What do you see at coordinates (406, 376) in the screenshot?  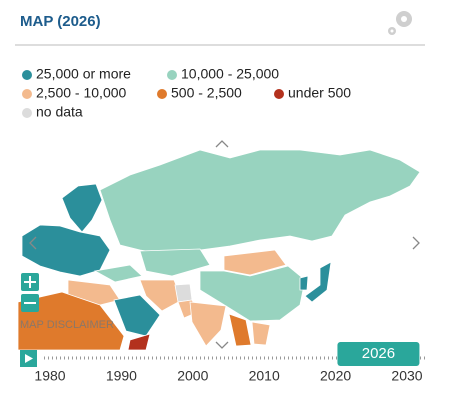 I see `timeline-year: 2030` at bounding box center [406, 376].